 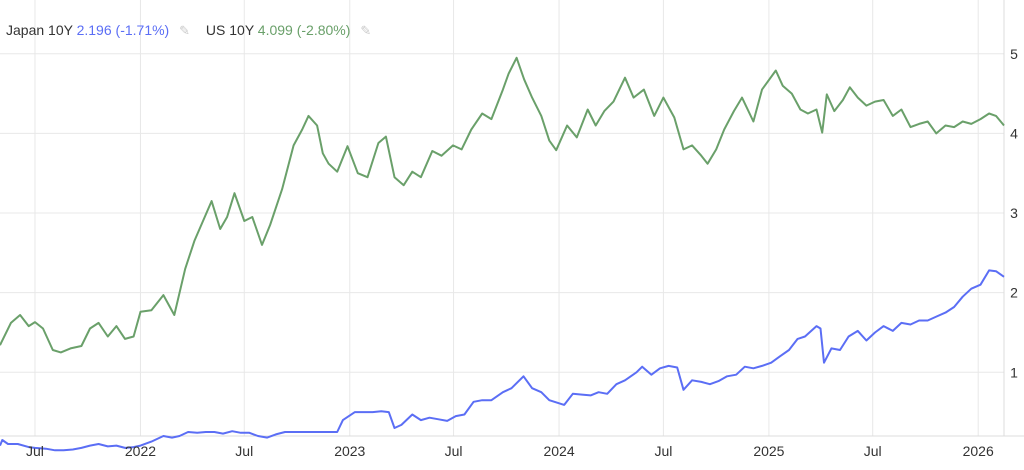 I want to click on legend-series-change: (-2.80%), so click(x=323, y=30).